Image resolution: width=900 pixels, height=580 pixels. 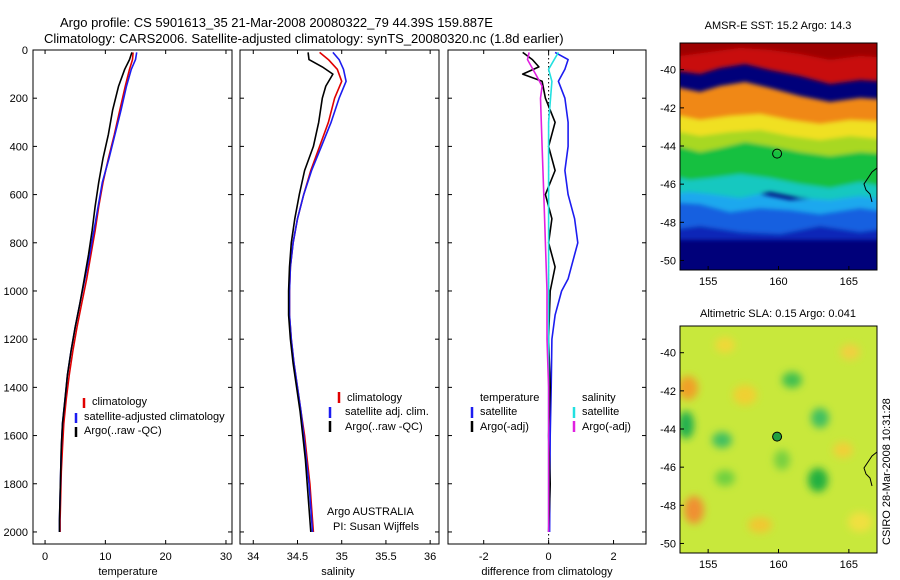 I want to click on legend-satellite-adj: satellite adj. clim., so click(x=387, y=412).